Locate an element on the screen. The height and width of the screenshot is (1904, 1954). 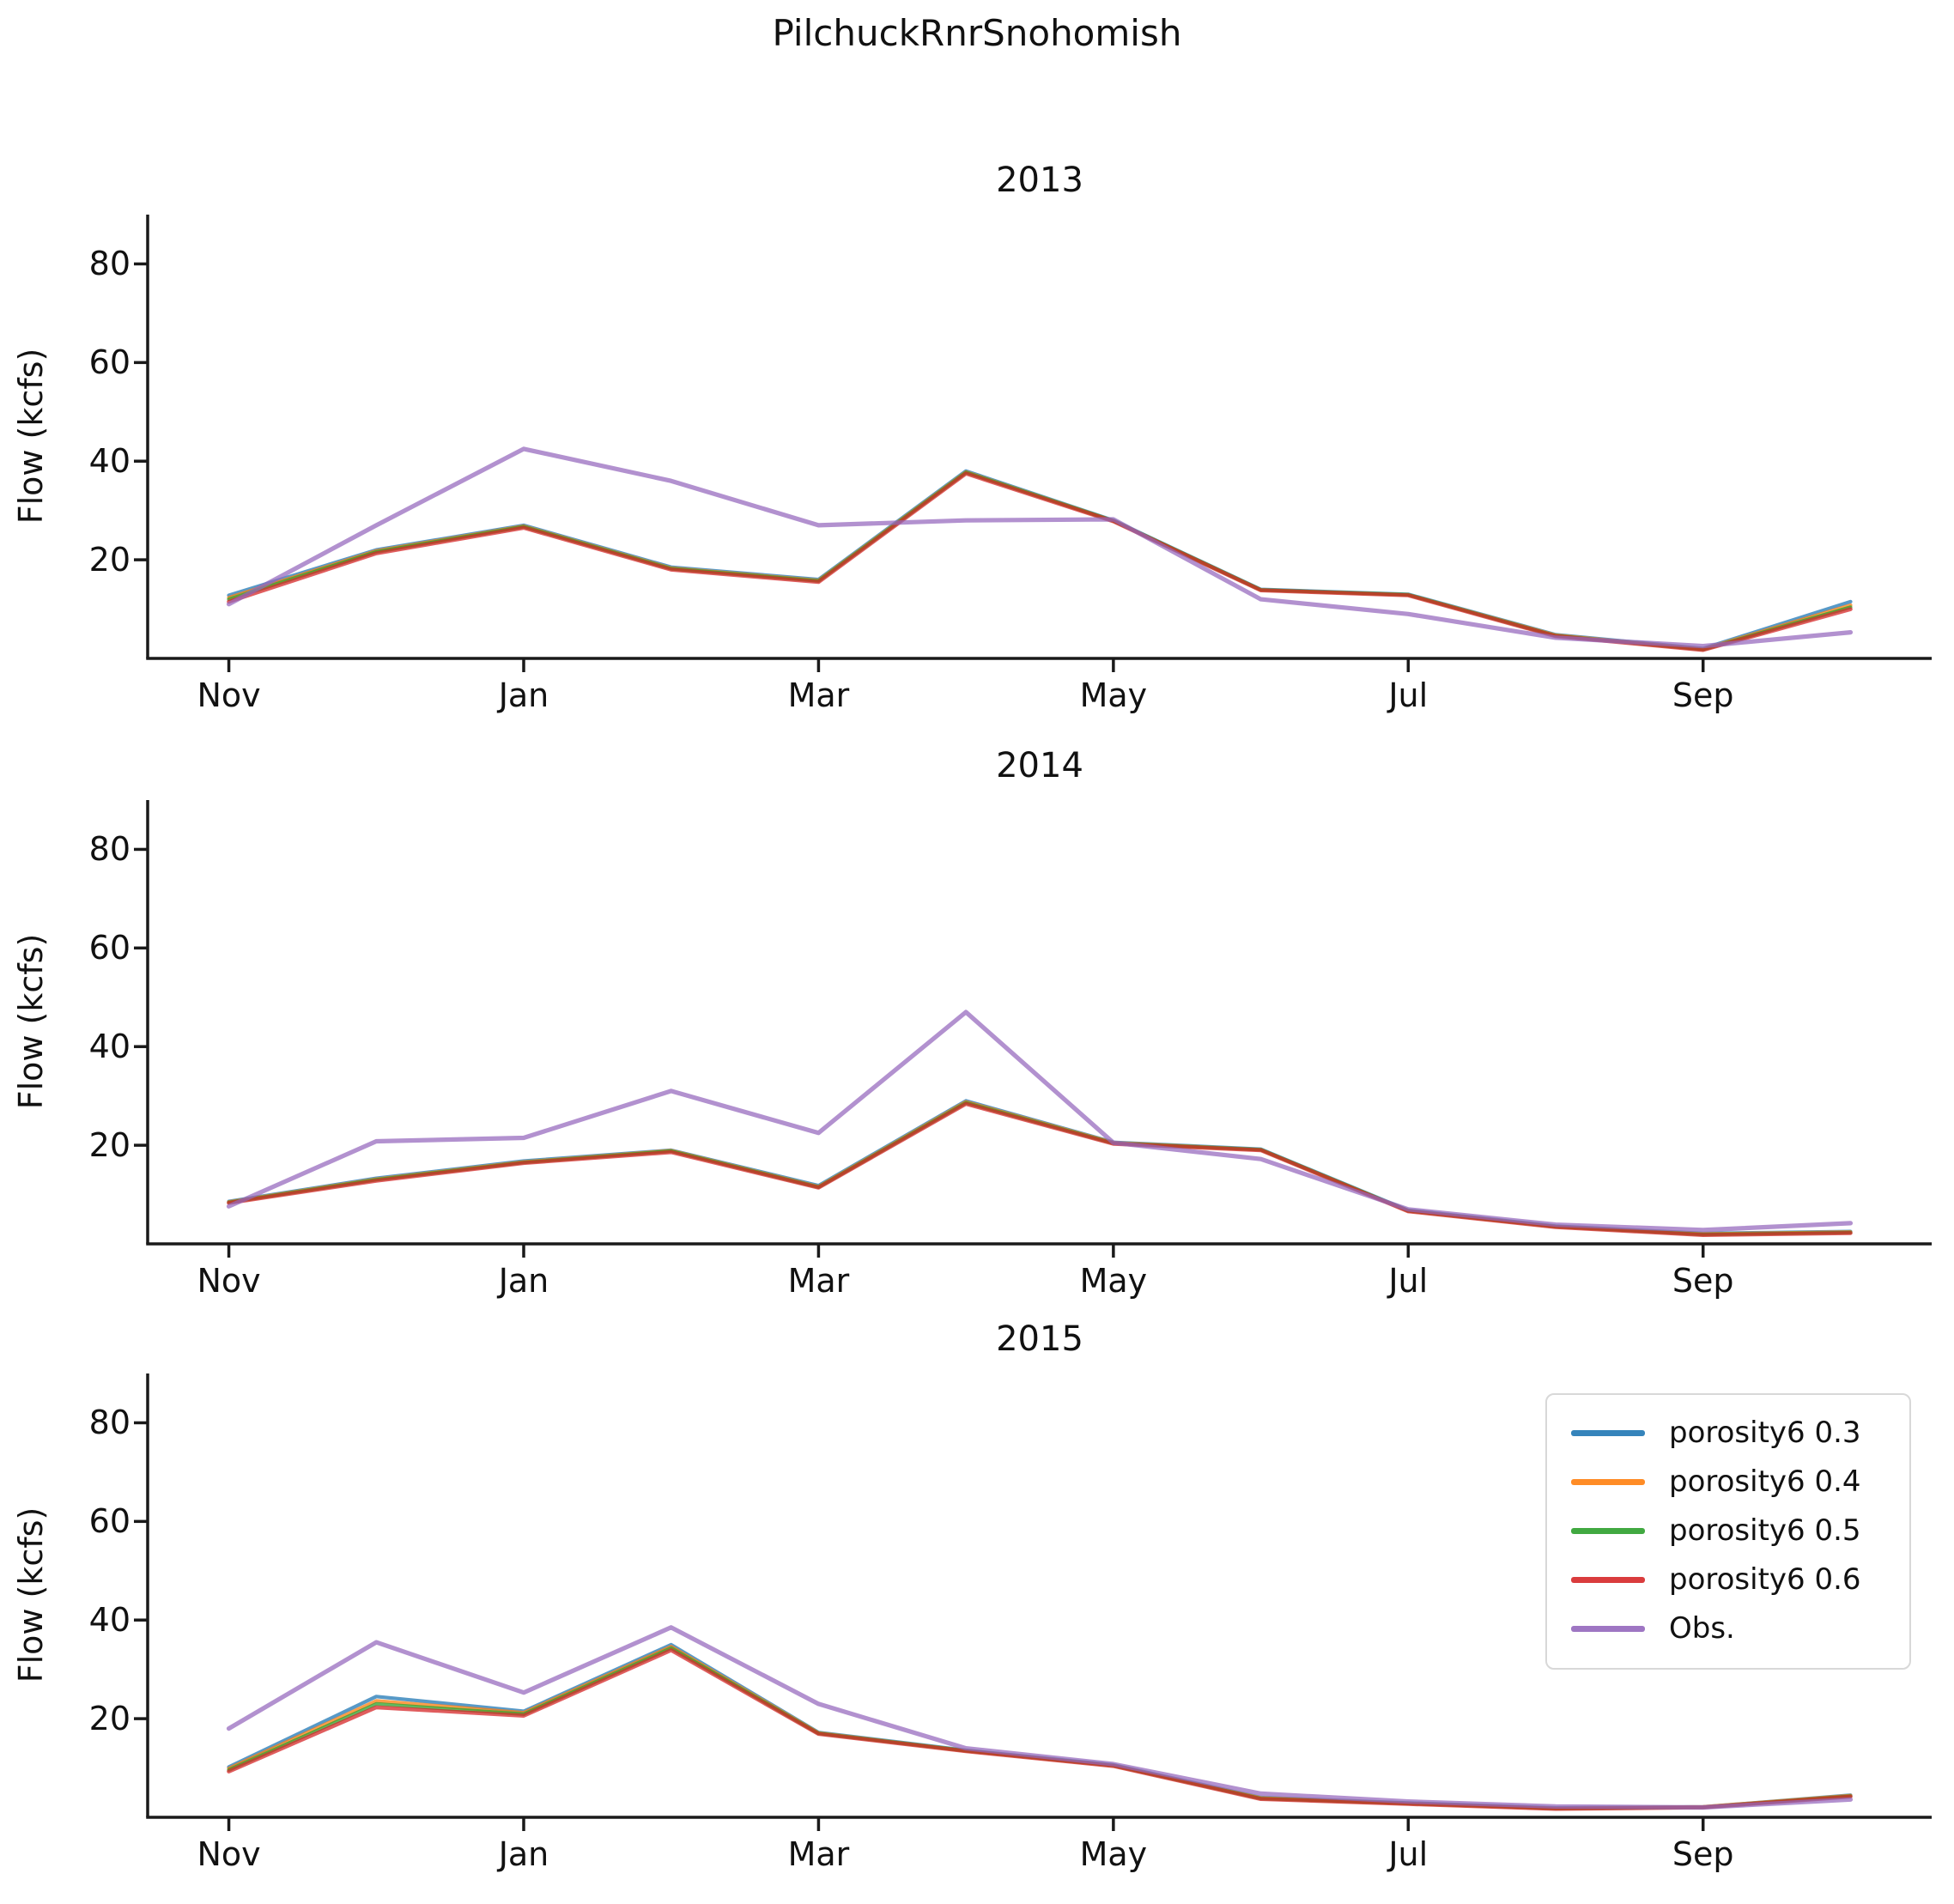
y-tick-label-2013-40: 40 is located at coordinates (109, 462).